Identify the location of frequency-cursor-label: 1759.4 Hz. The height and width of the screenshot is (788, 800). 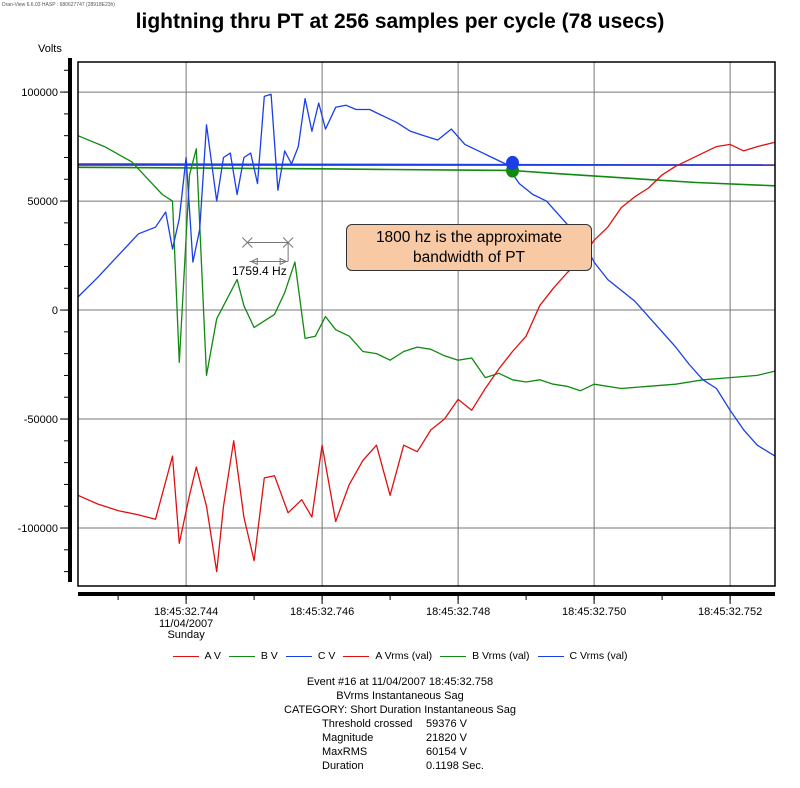
(259, 271).